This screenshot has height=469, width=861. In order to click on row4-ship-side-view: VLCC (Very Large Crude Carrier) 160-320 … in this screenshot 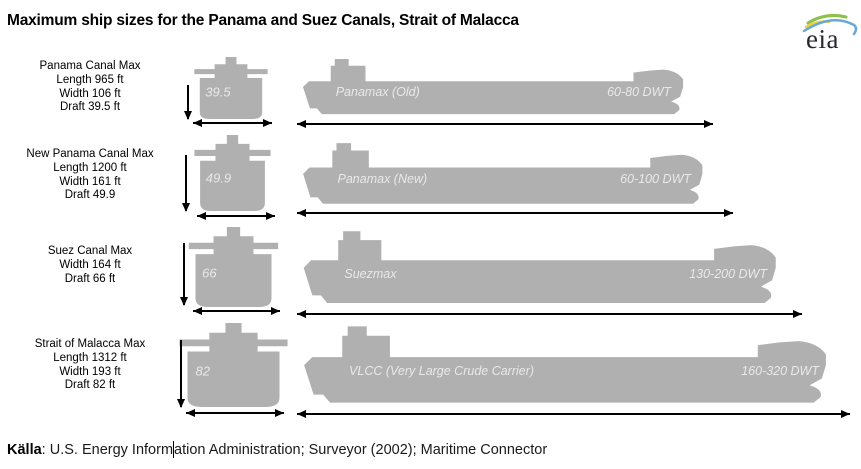, I will do `click(572, 366)`.